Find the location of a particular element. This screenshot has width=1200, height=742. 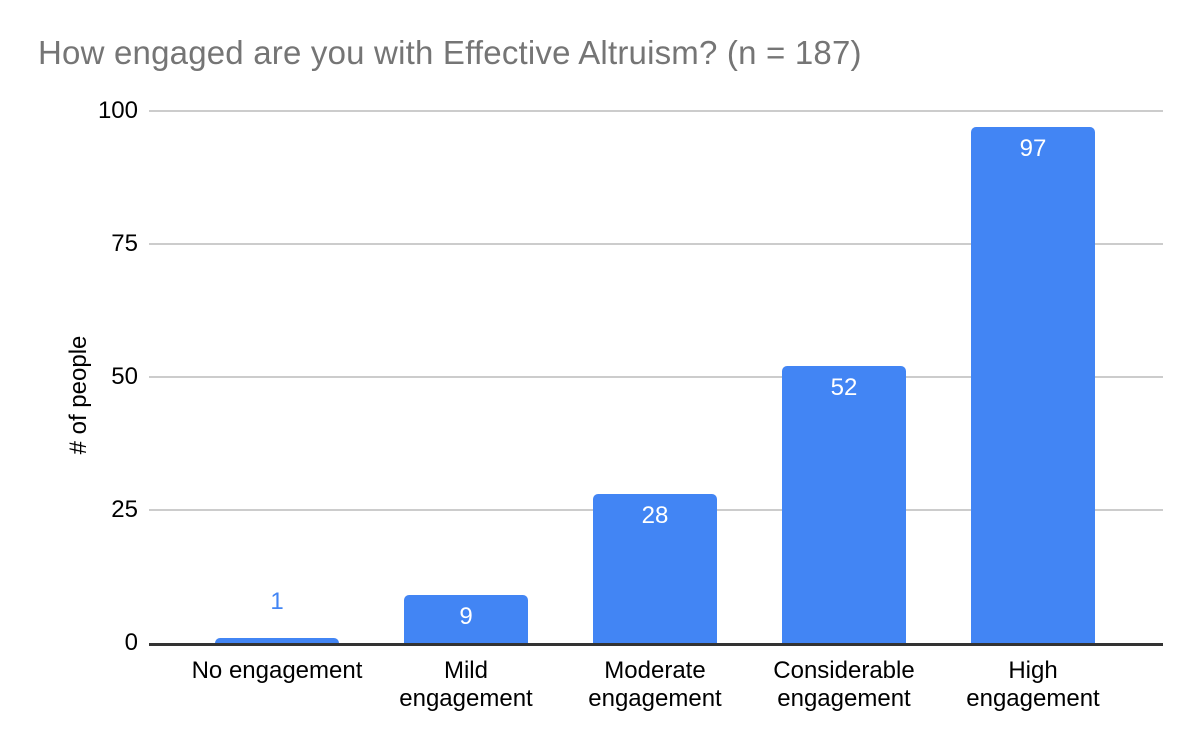

x-category-label-line: Mild is located at coordinates (465, 670).